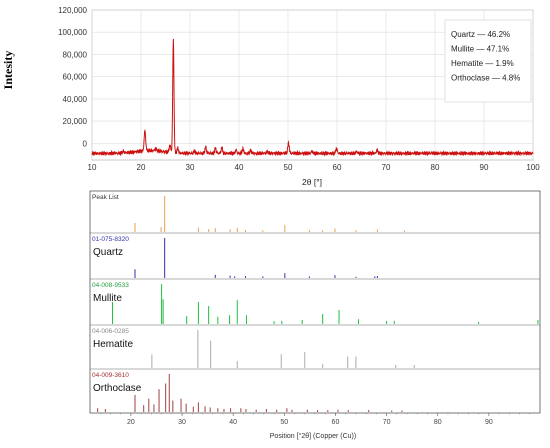 The image size is (550, 448). Describe the element at coordinates (485, 78) in the screenshot. I see `legend-entry: Orthoclase — 4.8%` at that location.